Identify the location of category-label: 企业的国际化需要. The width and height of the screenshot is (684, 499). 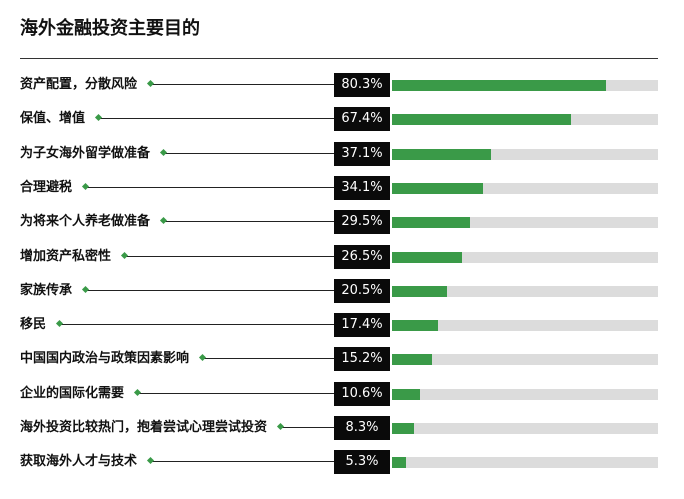
(75, 393).